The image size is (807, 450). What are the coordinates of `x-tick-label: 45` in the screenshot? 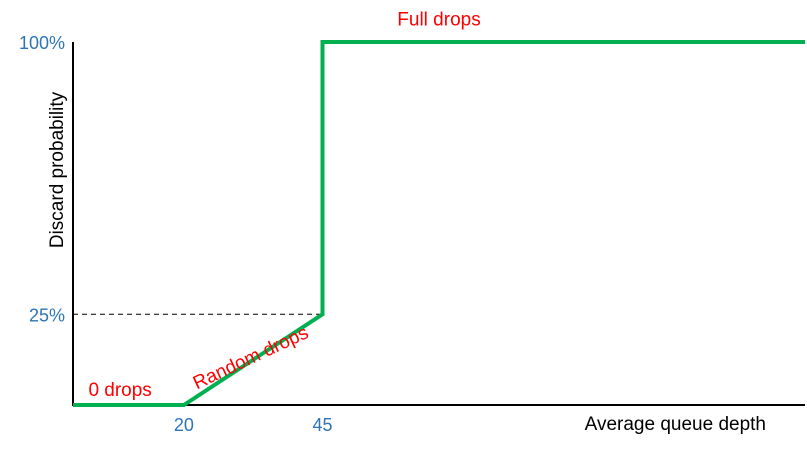 It's located at (323, 425).